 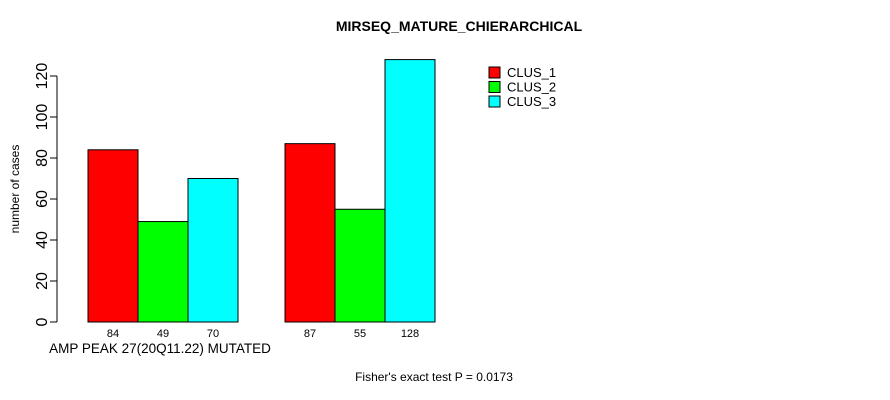 I want to click on legend-label-CLUS_1: CLUS_1, so click(x=531, y=72).